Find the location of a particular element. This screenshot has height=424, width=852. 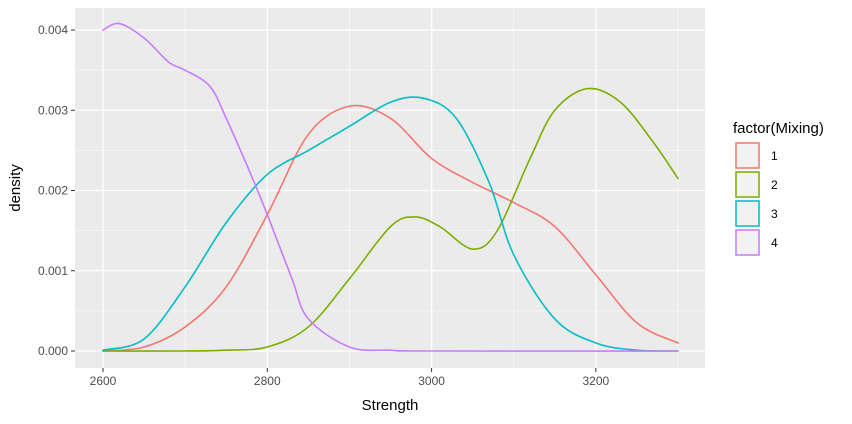

legend-label-3: 3 is located at coordinates (774, 214).